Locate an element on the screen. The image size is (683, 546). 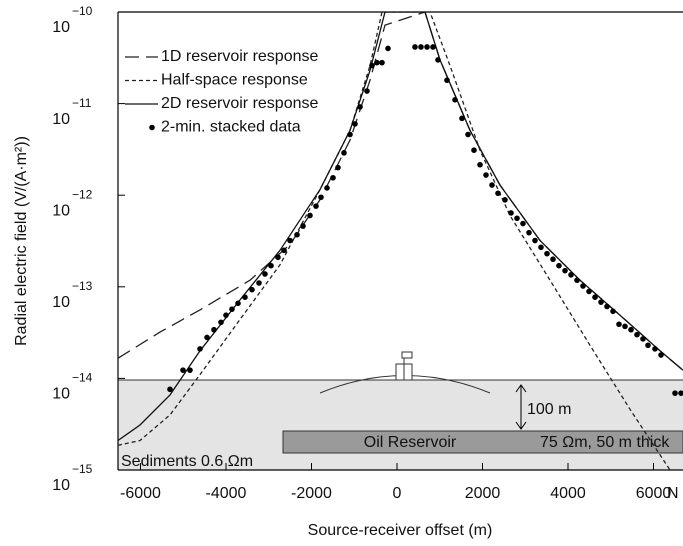
legend-label: 2D reservoir response is located at coordinates (240, 103).